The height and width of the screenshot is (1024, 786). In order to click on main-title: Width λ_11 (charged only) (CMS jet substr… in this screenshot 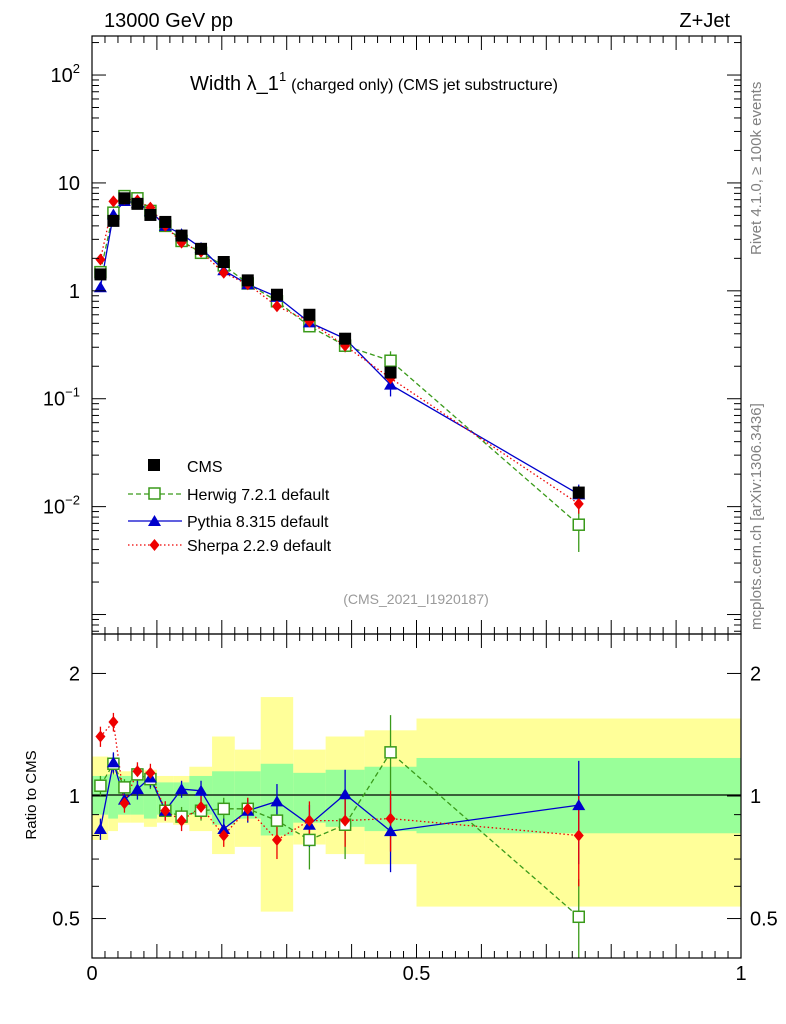, I will do `click(374, 82)`.